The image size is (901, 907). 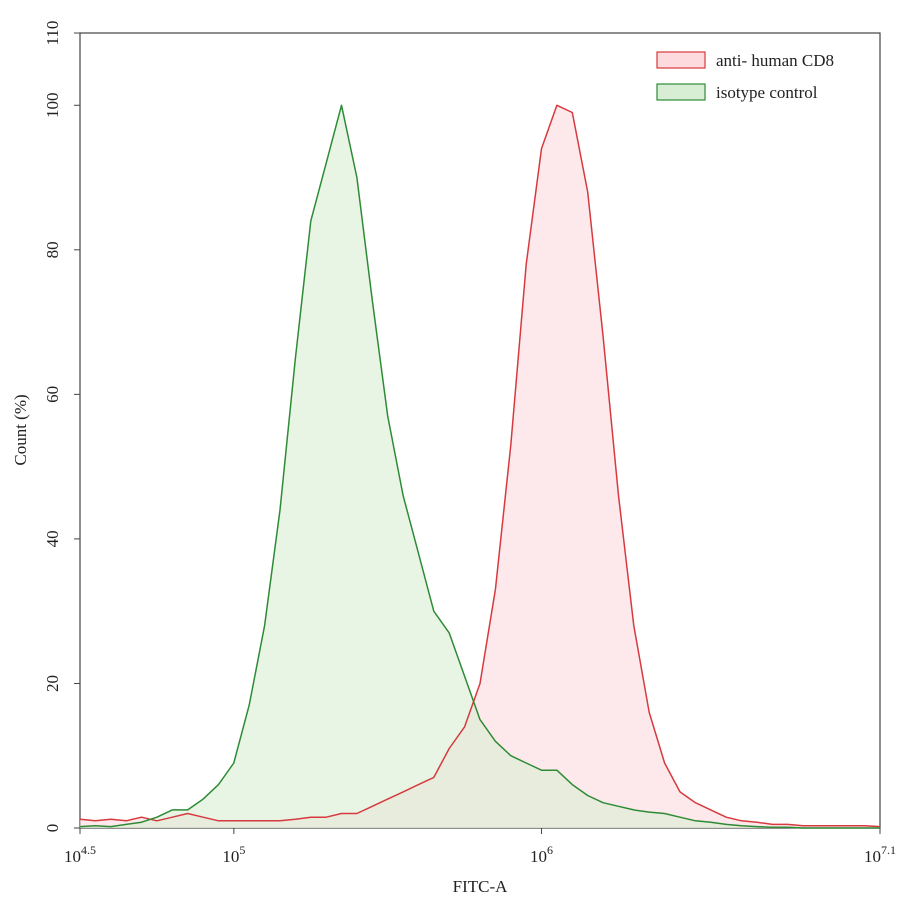 I want to click on y-tick-label: 110, so click(x=52, y=33).